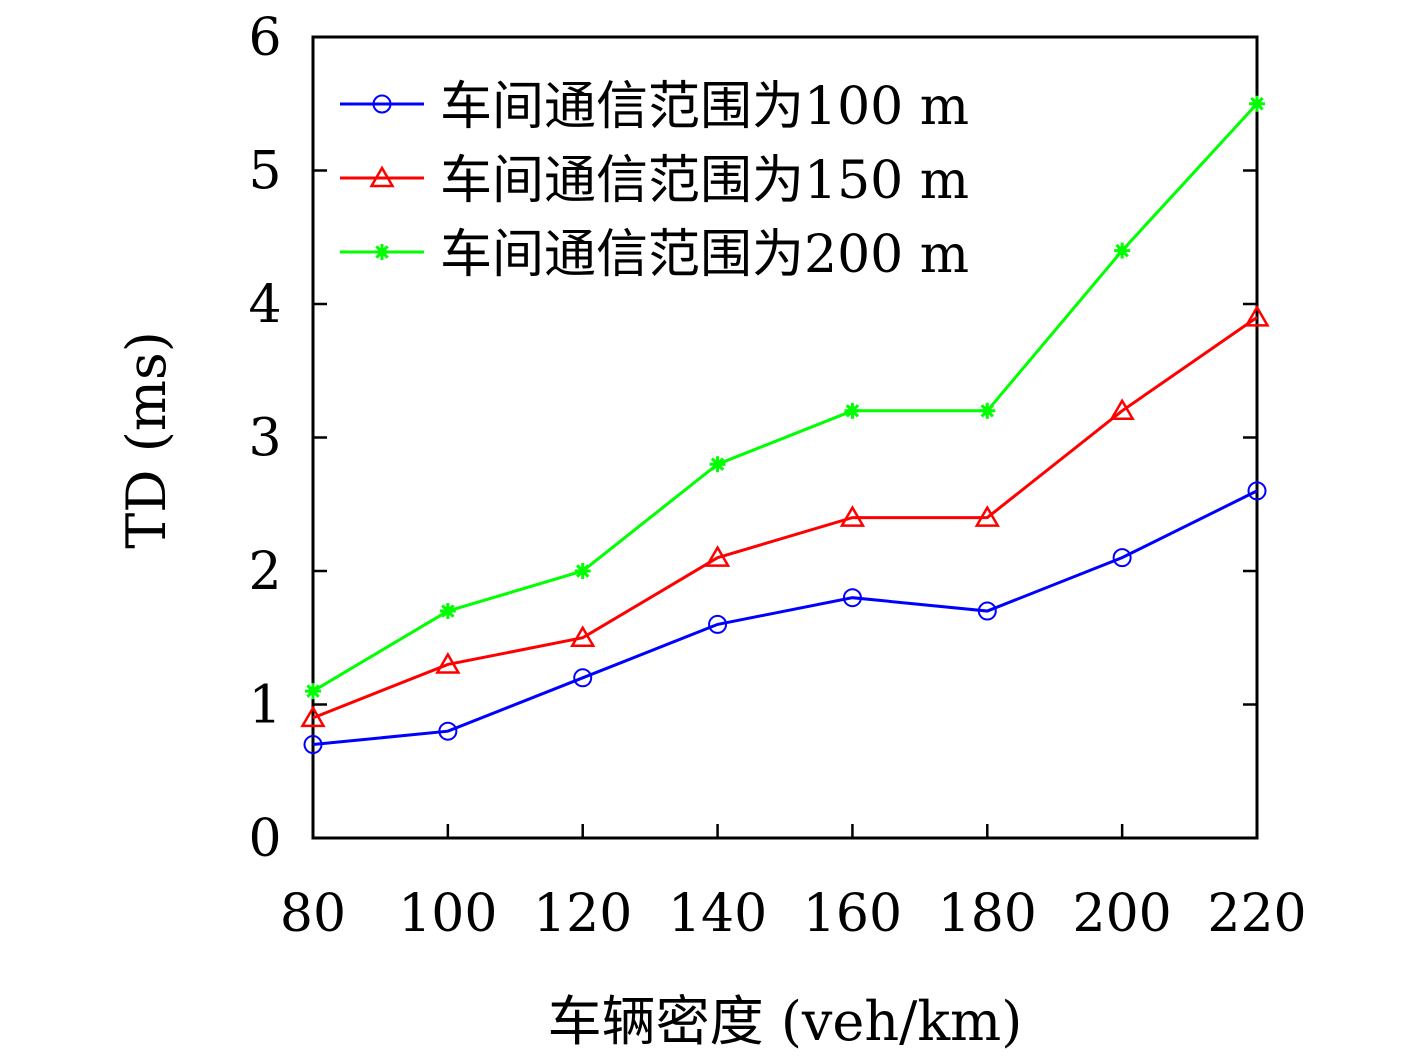 This screenshot has width=1417, height=1058. Describe the element at coordinates (717, 914) in the screenshot. I see `x-tick-label: 140` at that location.